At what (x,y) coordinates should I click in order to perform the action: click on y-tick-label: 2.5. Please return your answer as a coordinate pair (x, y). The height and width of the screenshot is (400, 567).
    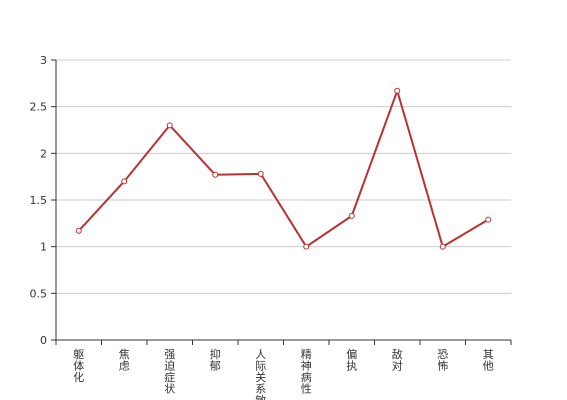
    Looking at the image, I should click on (39, 107).